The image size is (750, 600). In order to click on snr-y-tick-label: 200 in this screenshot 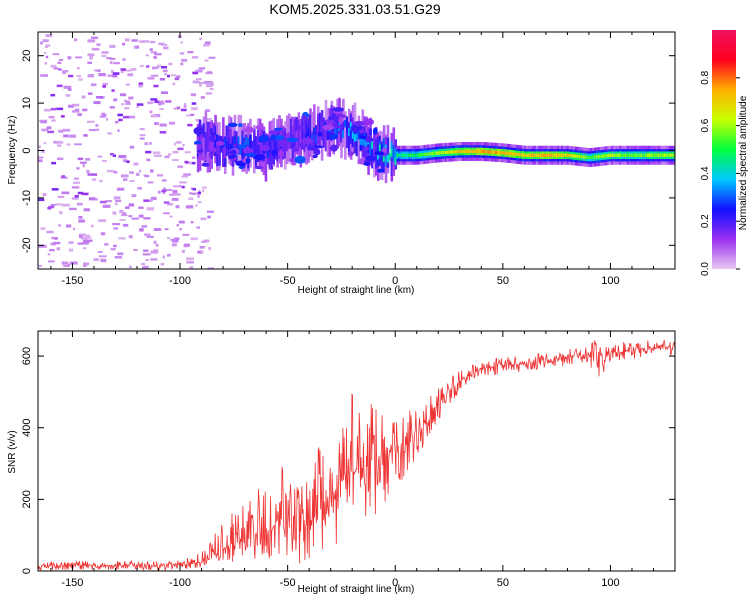, I will do `click(27, 499)`.